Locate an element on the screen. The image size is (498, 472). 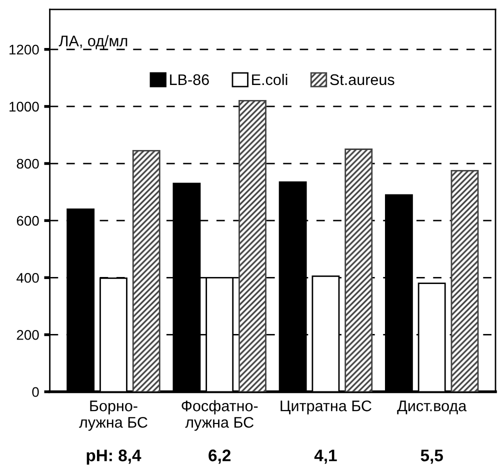
y-tick-label: 800 is located at coordinates (27, 163).